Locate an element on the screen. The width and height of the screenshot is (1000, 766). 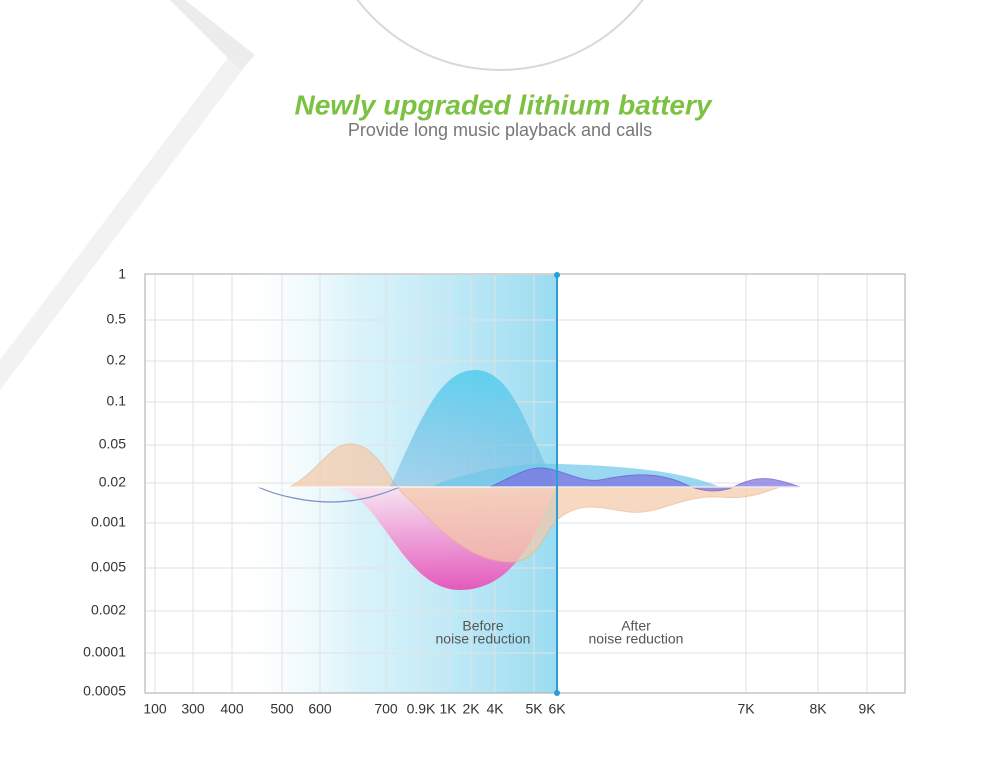
x-label: 600 is located at coordinates (320, 709).